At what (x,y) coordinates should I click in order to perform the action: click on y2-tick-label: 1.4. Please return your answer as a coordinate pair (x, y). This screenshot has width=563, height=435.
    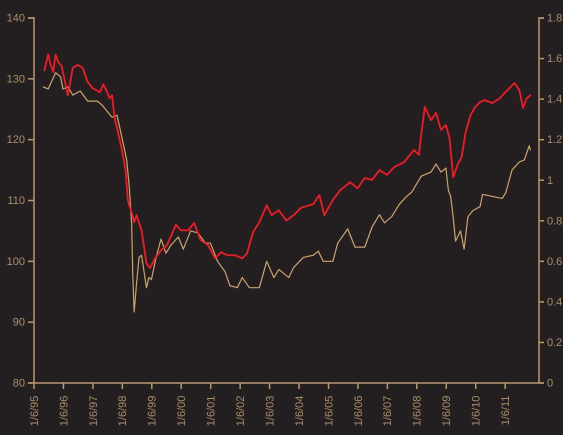
    Looking at the image, I should click on (554, 100).